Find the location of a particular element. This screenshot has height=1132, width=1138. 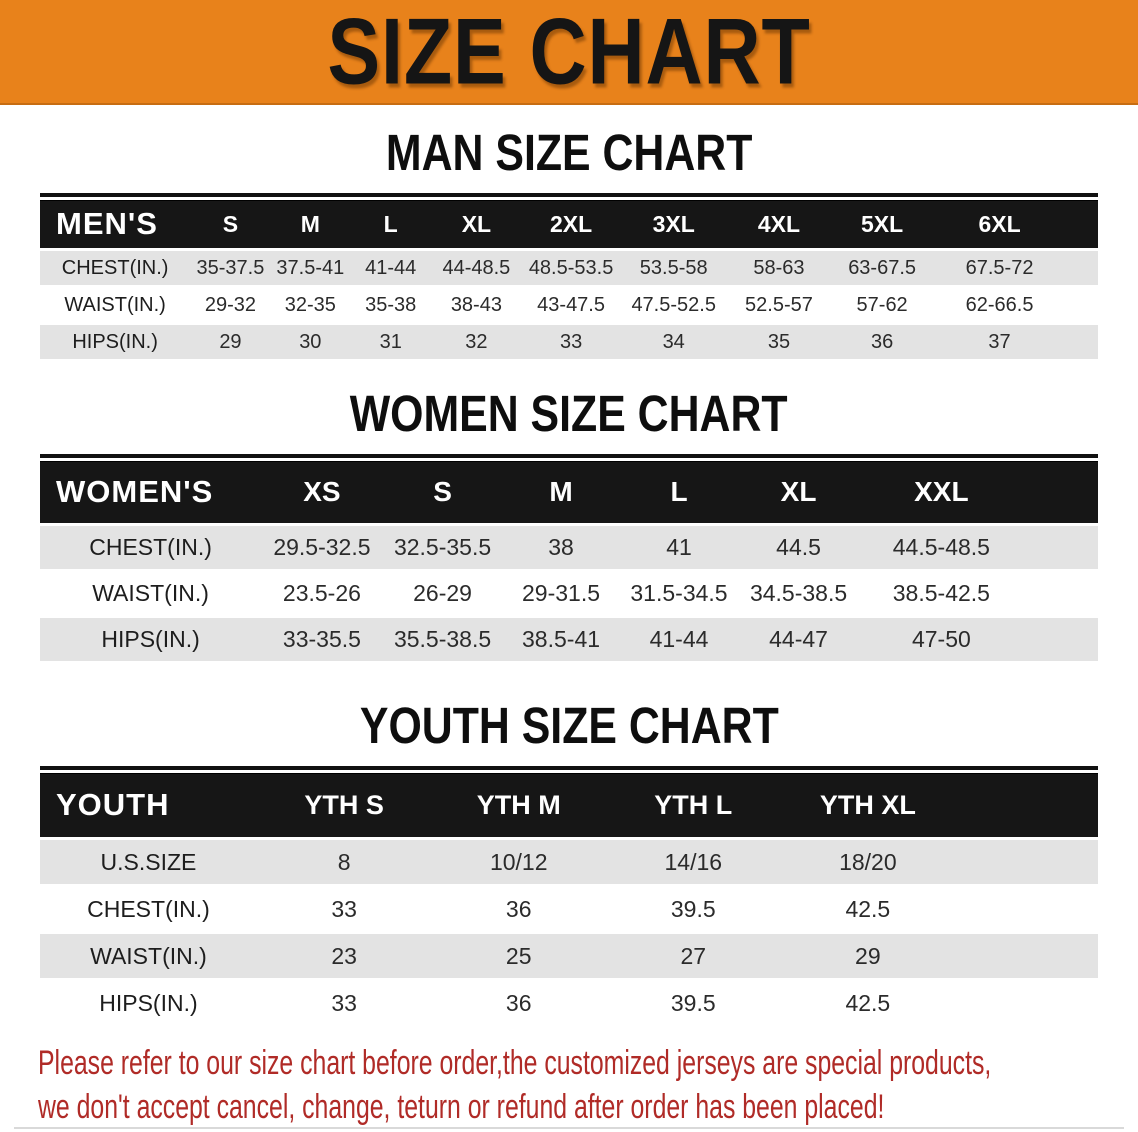

women-cell-0-2: 38 is located at coordinates (561, 547).